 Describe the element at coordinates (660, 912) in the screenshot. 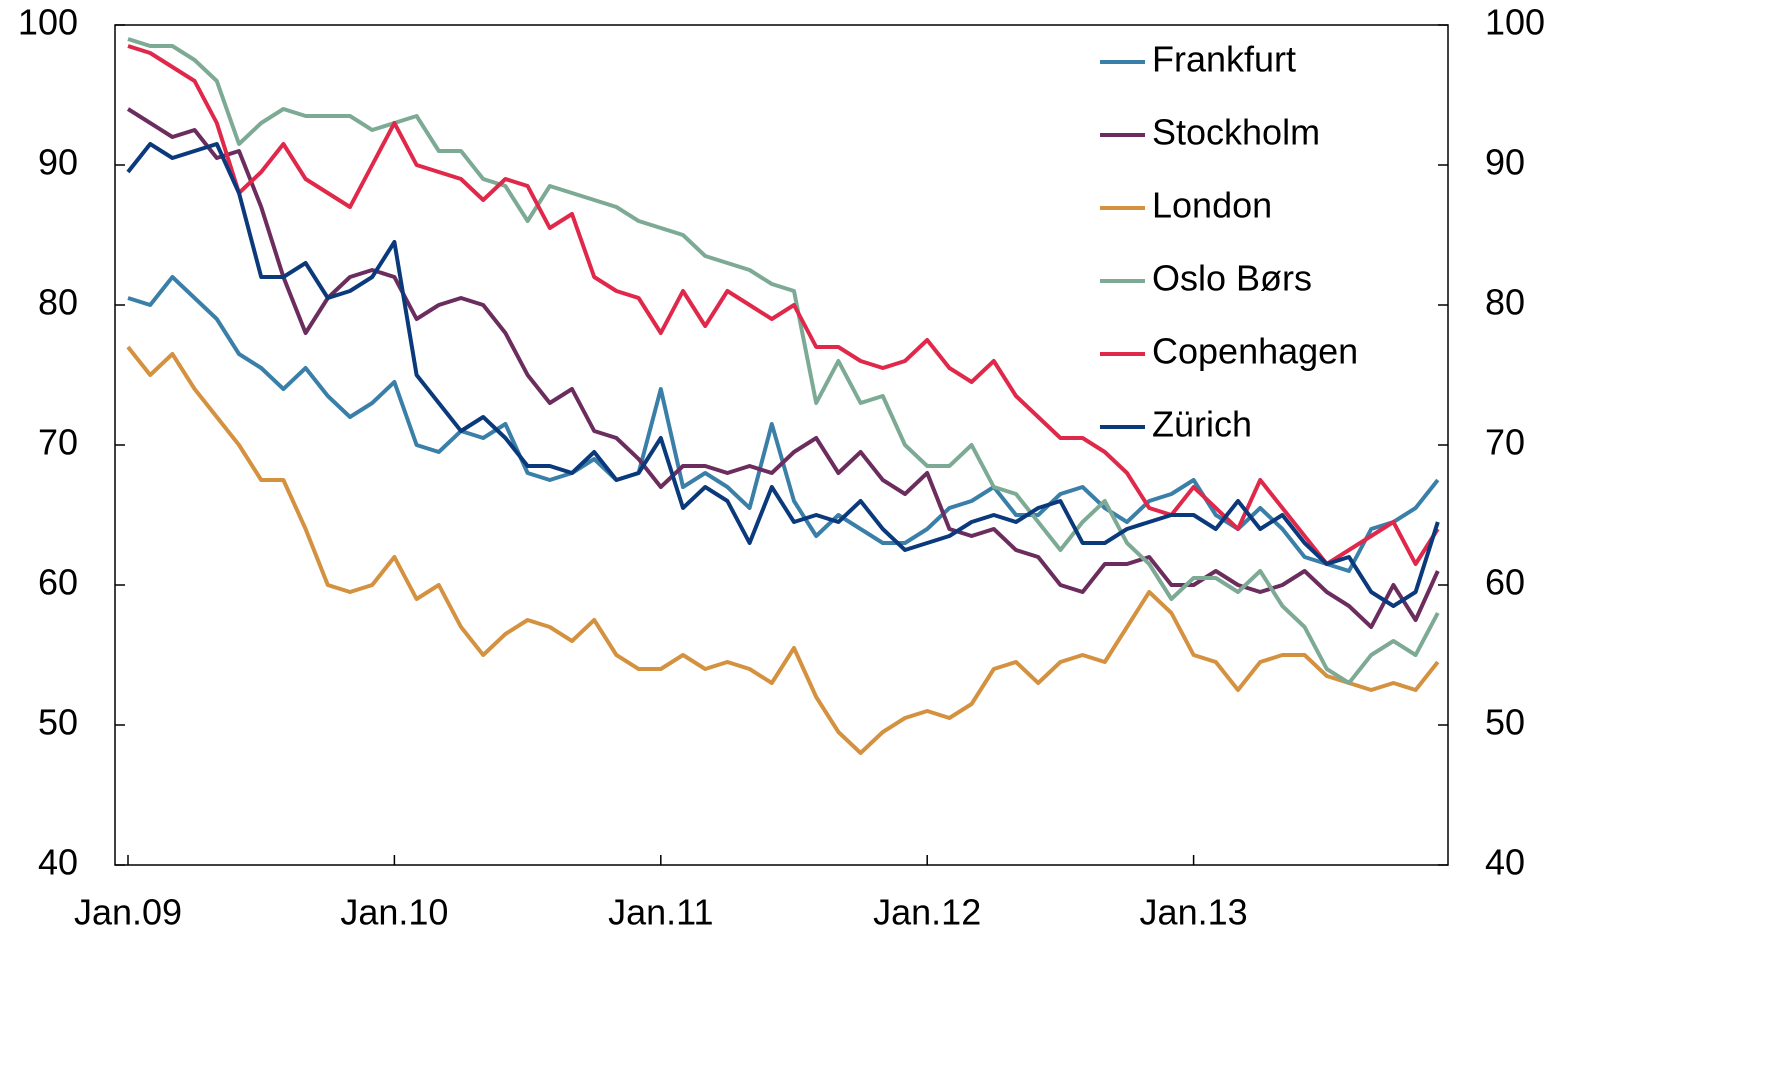

I see `x-tick-label: Jan.11` at that location.